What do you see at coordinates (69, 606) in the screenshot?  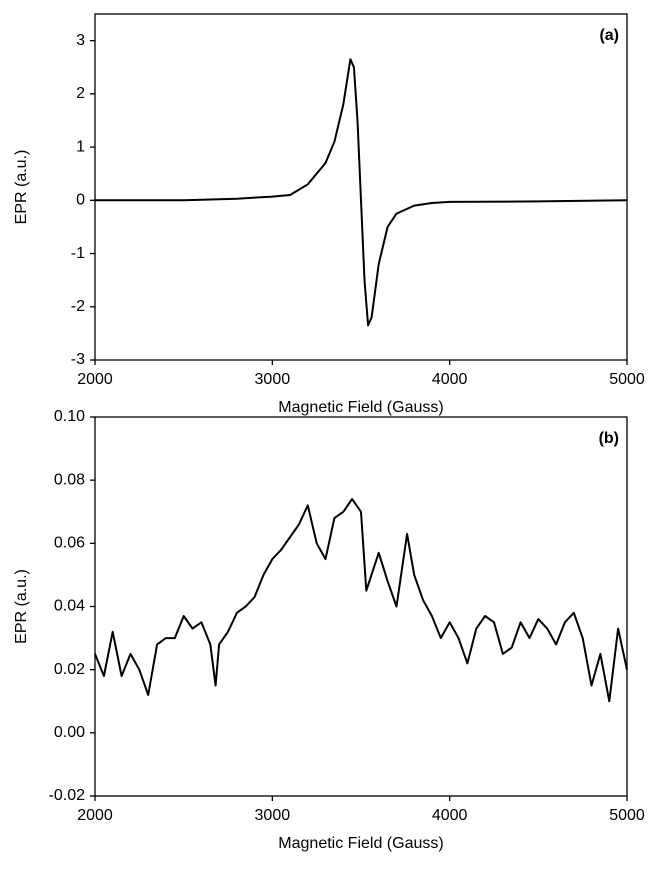 I see `y-tick-label: 0.04` at bounding box center [69, 606].